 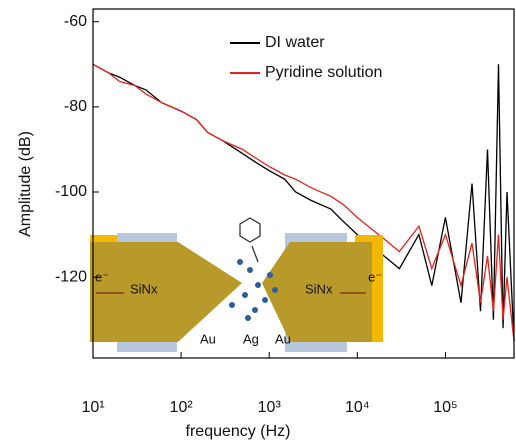 I want to click on y-tick-label: -80, so click(x=75, y=106).